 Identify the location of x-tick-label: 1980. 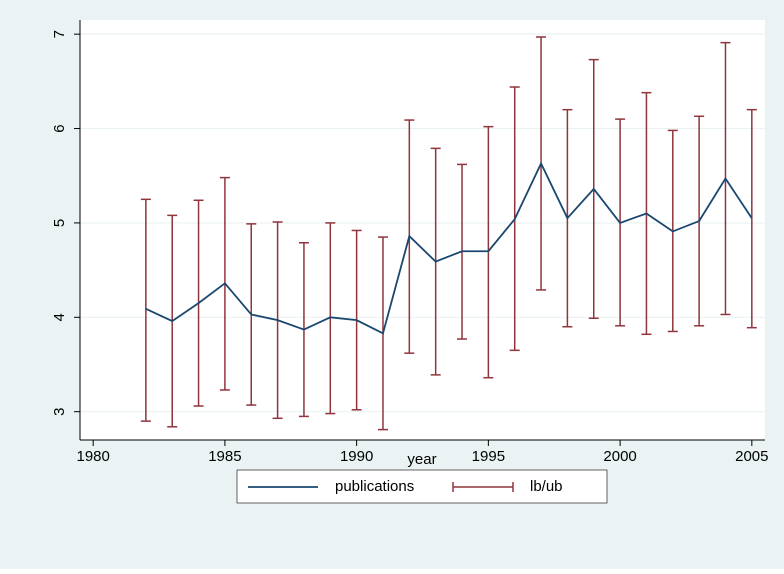
(92, 456).